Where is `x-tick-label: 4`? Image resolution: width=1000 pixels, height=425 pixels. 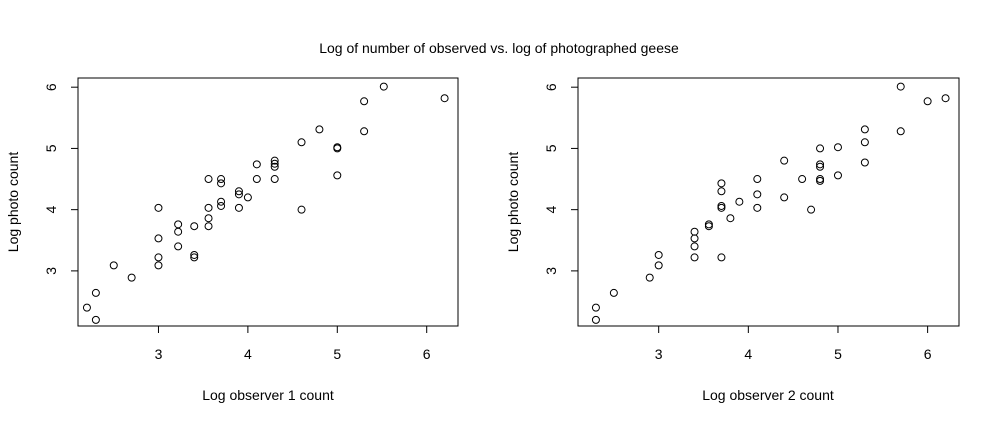 x-tick-label: 4 is located at coordinates (248, 354).